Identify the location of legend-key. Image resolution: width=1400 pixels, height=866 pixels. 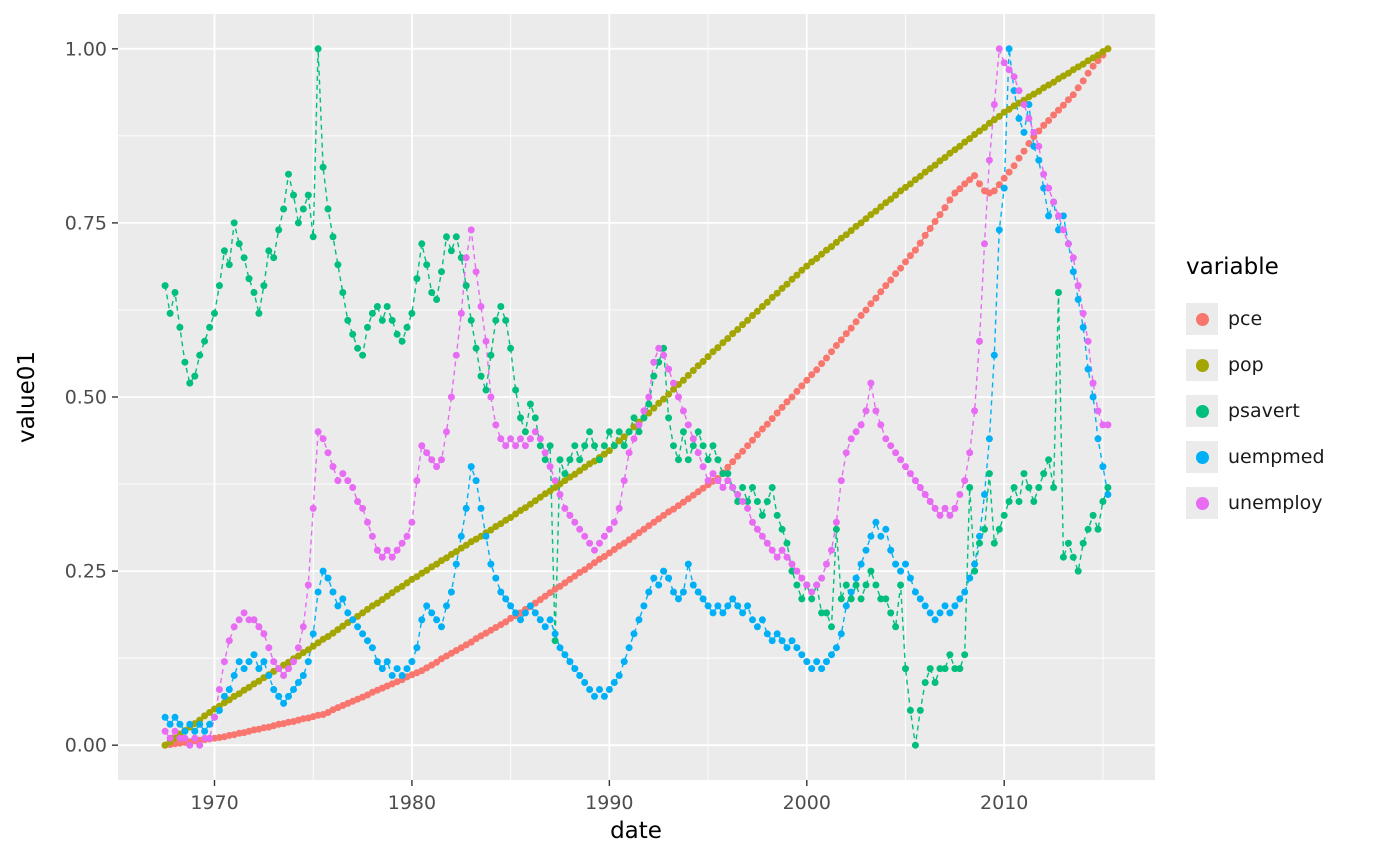
(1202, 503).